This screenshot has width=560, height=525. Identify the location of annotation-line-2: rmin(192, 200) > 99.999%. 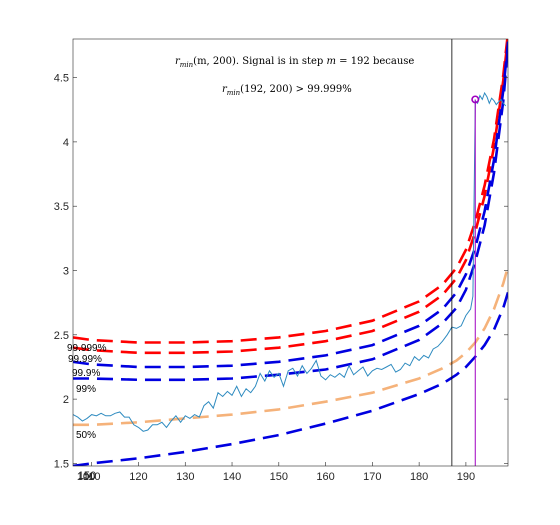
(287, 90).